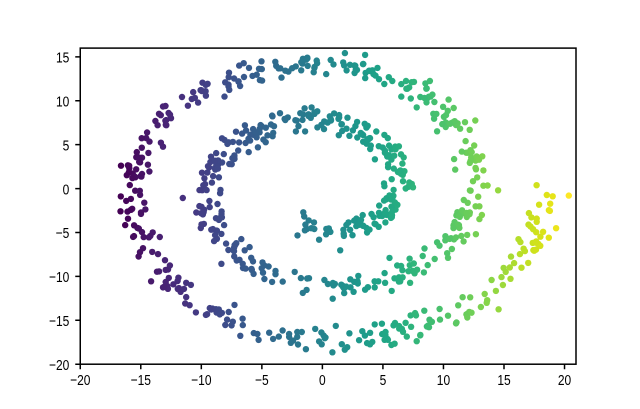  Describe the element at coordinates (565, 380) in the screenshot. I see `svg-text: 20` at that location.